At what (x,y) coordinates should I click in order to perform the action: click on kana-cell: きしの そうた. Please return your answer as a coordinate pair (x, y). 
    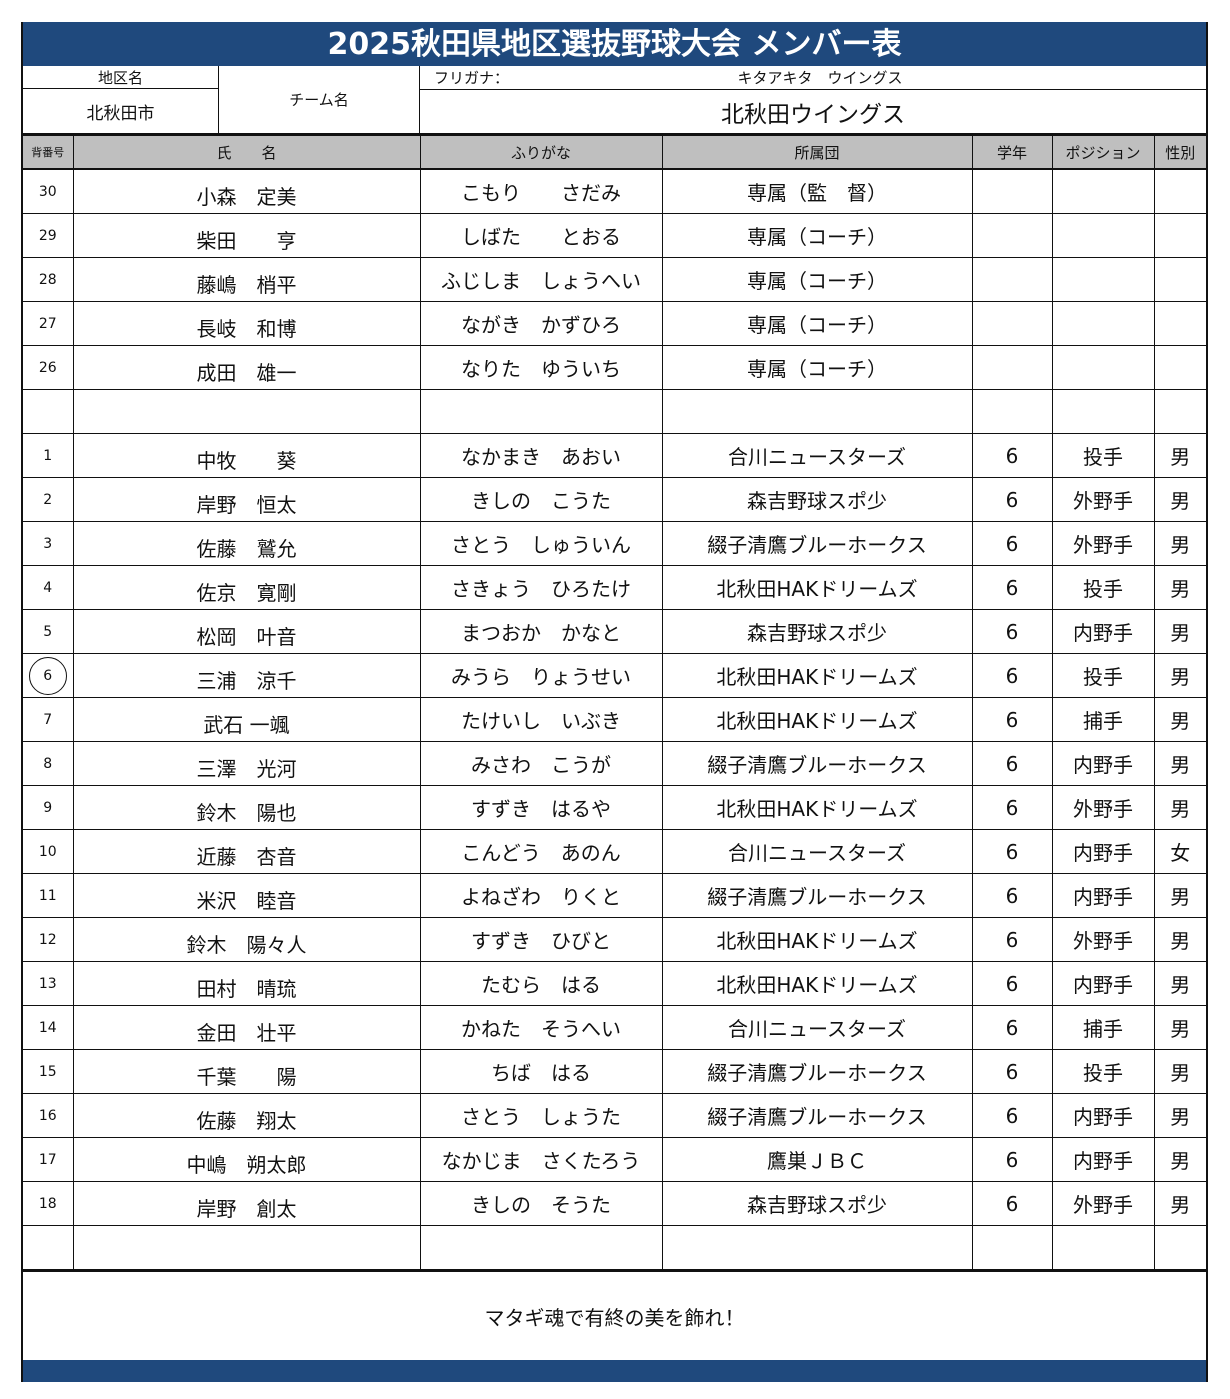
    Looking at the image, I should click on (541, 1203).